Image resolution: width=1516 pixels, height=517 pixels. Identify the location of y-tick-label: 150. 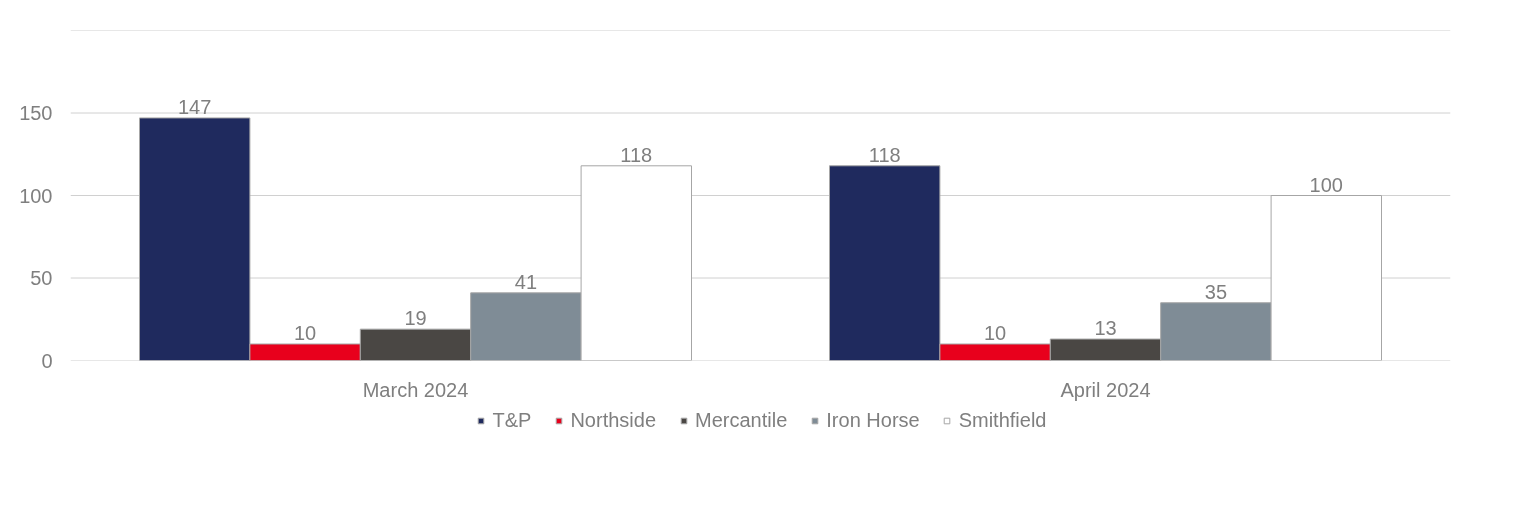
(36, 113).